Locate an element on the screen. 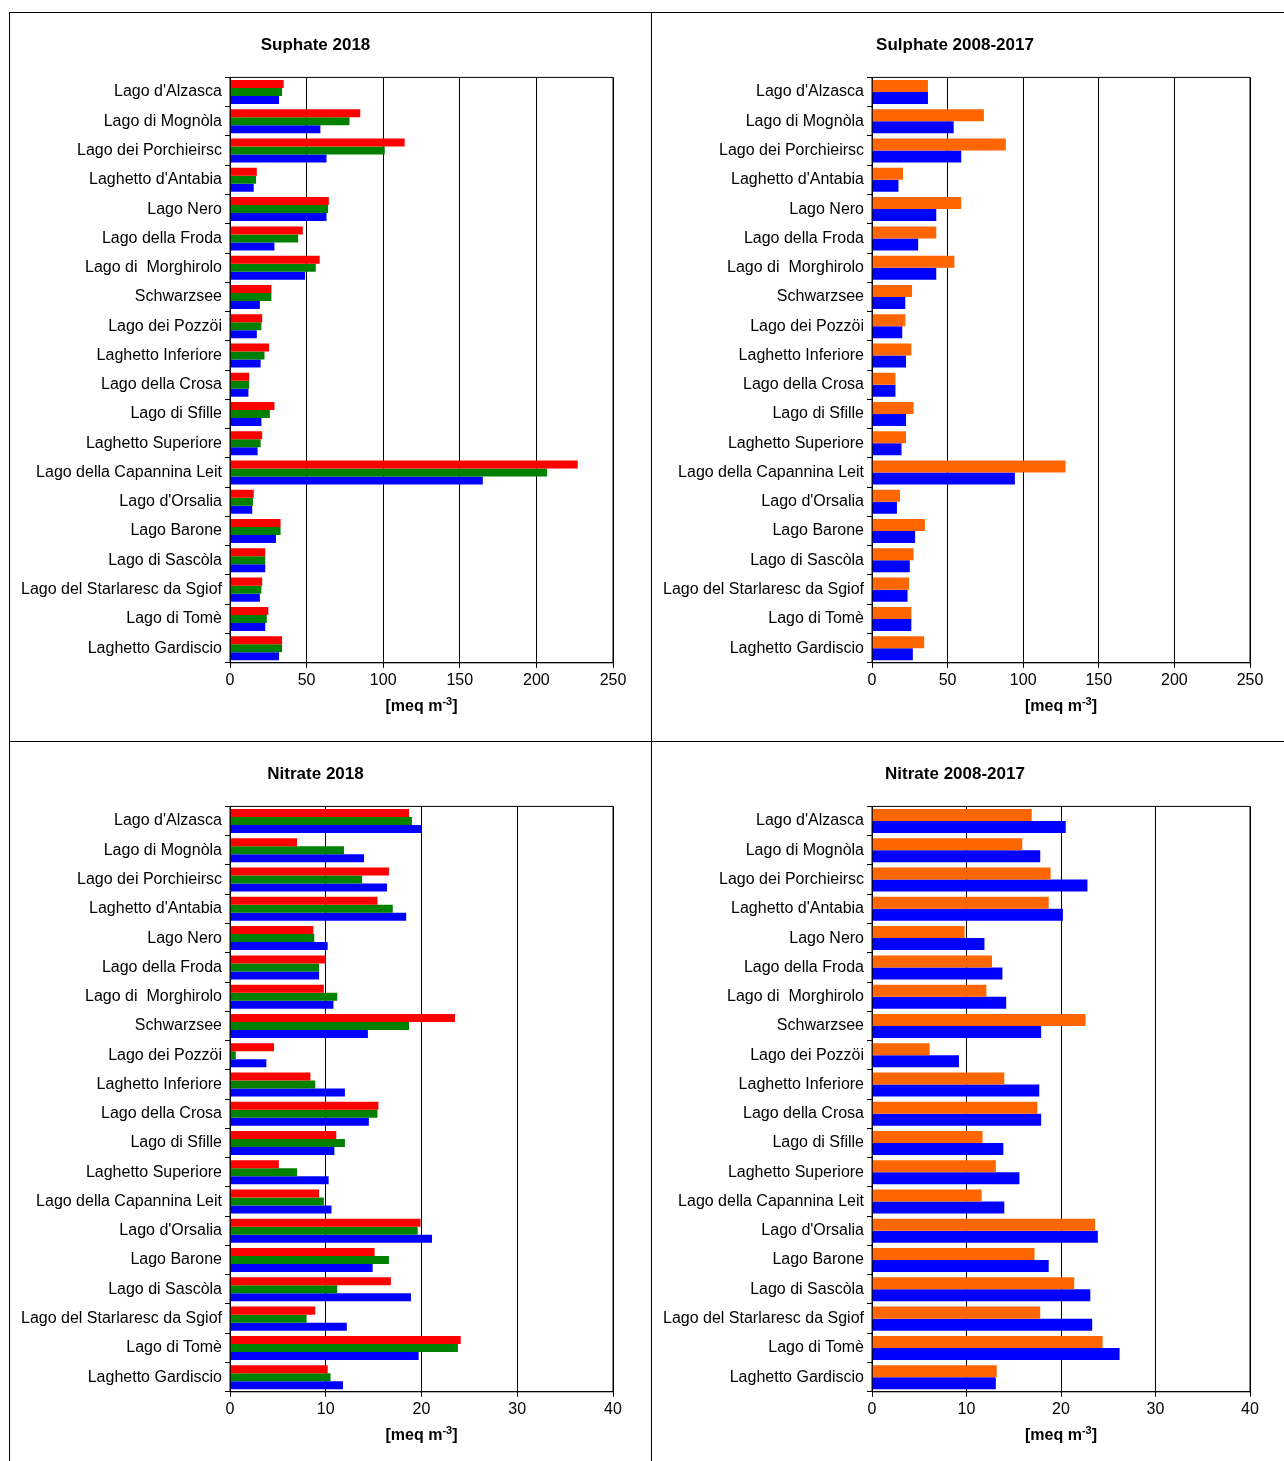  chart-title: Nitrate 2018 is located at coordinates (315, 773).